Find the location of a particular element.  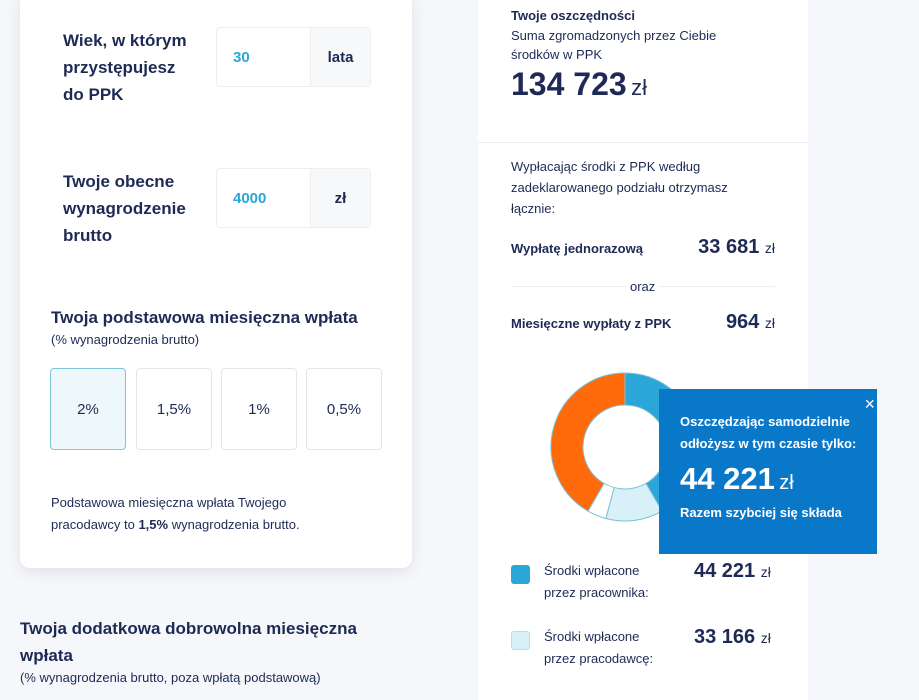

salary-value: 4000 is located at coordinates (250, 198).